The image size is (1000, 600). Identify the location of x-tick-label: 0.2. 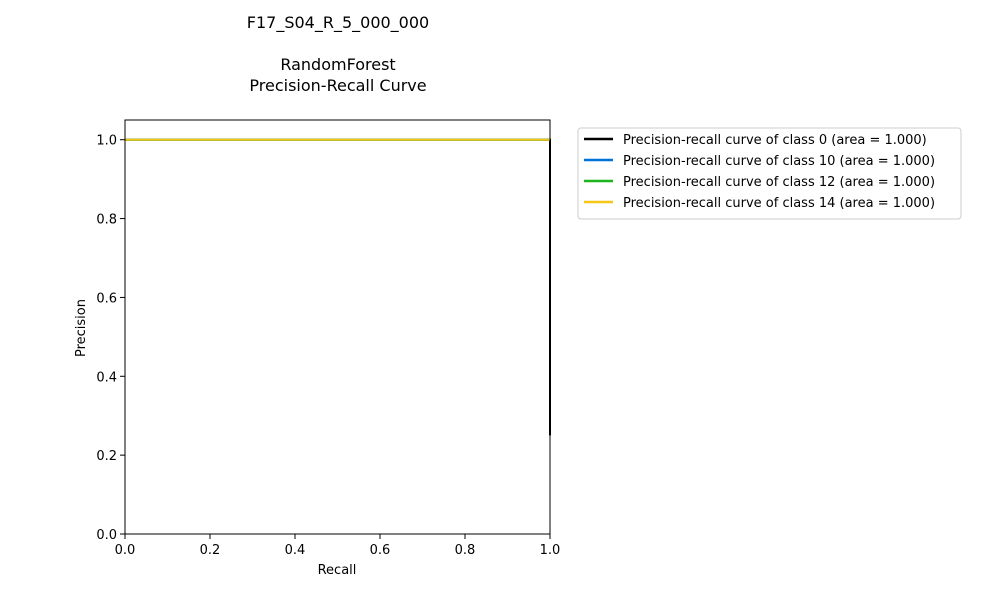
(210, 550).